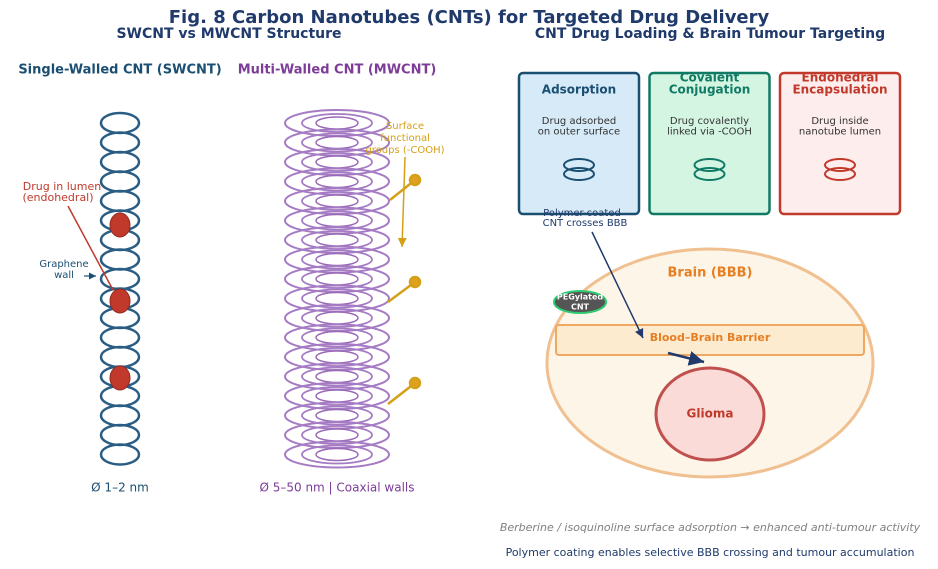 This screenshot has height=569, width=938. Describe the element at coordinates (840, 78) in the screenshot. I see `card-title: Endohedral` at that location.